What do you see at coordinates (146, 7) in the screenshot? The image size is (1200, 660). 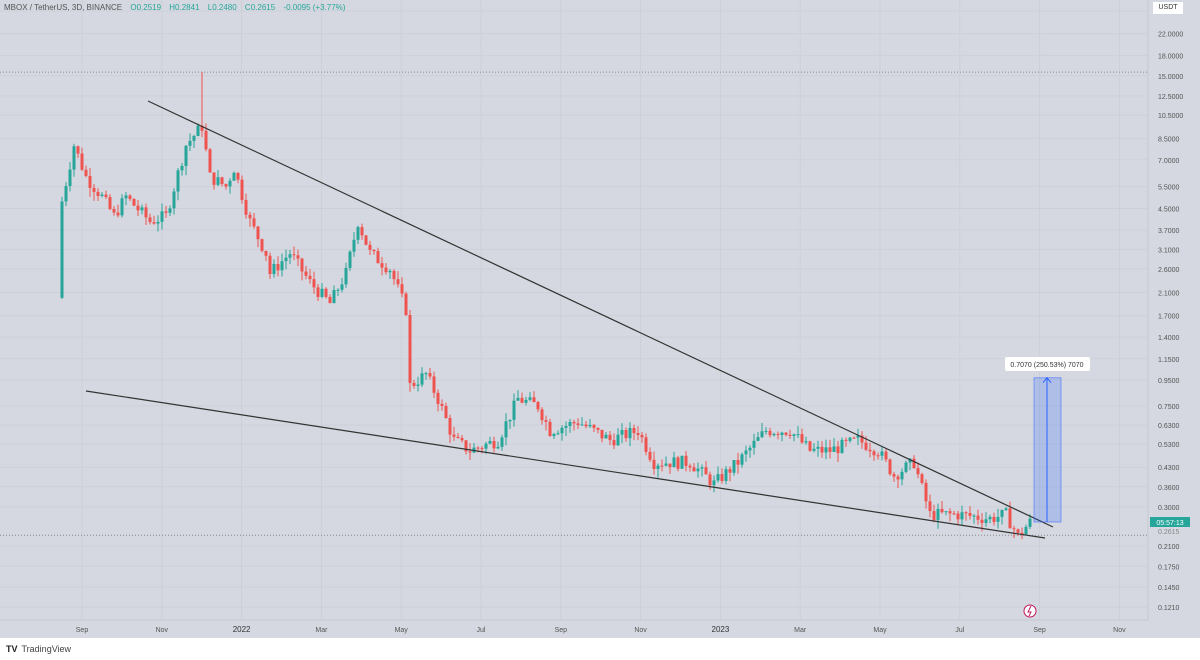 I see `ohlc-open: O0.2519` at bounding box center [146, 7].